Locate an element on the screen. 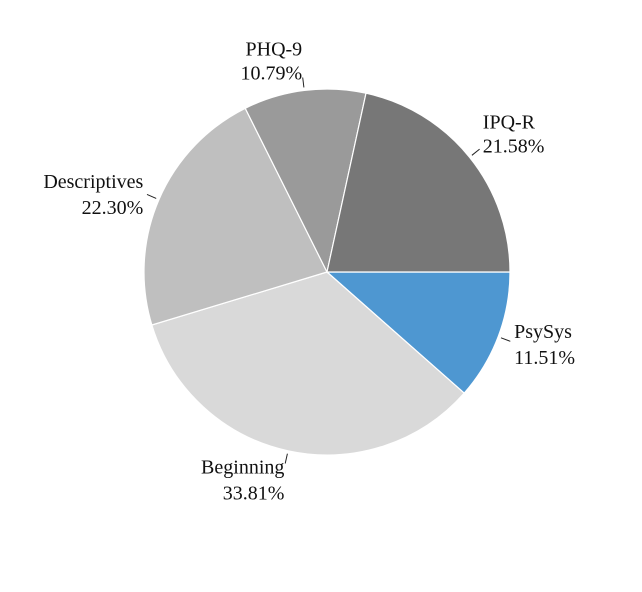 The width and height of the screenshot is (642, 592). leader-line-ipq-r is located at coordinates (475, 152).